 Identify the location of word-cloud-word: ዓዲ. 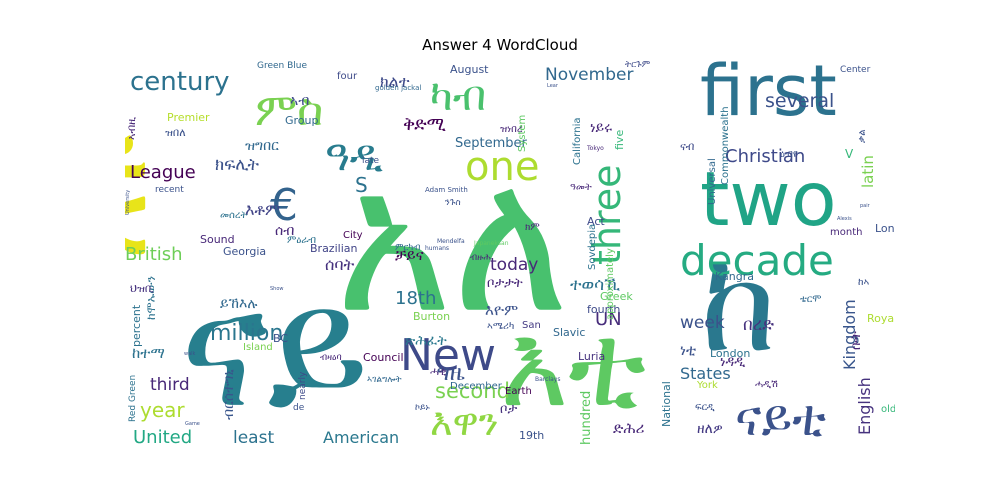
(354, 155).